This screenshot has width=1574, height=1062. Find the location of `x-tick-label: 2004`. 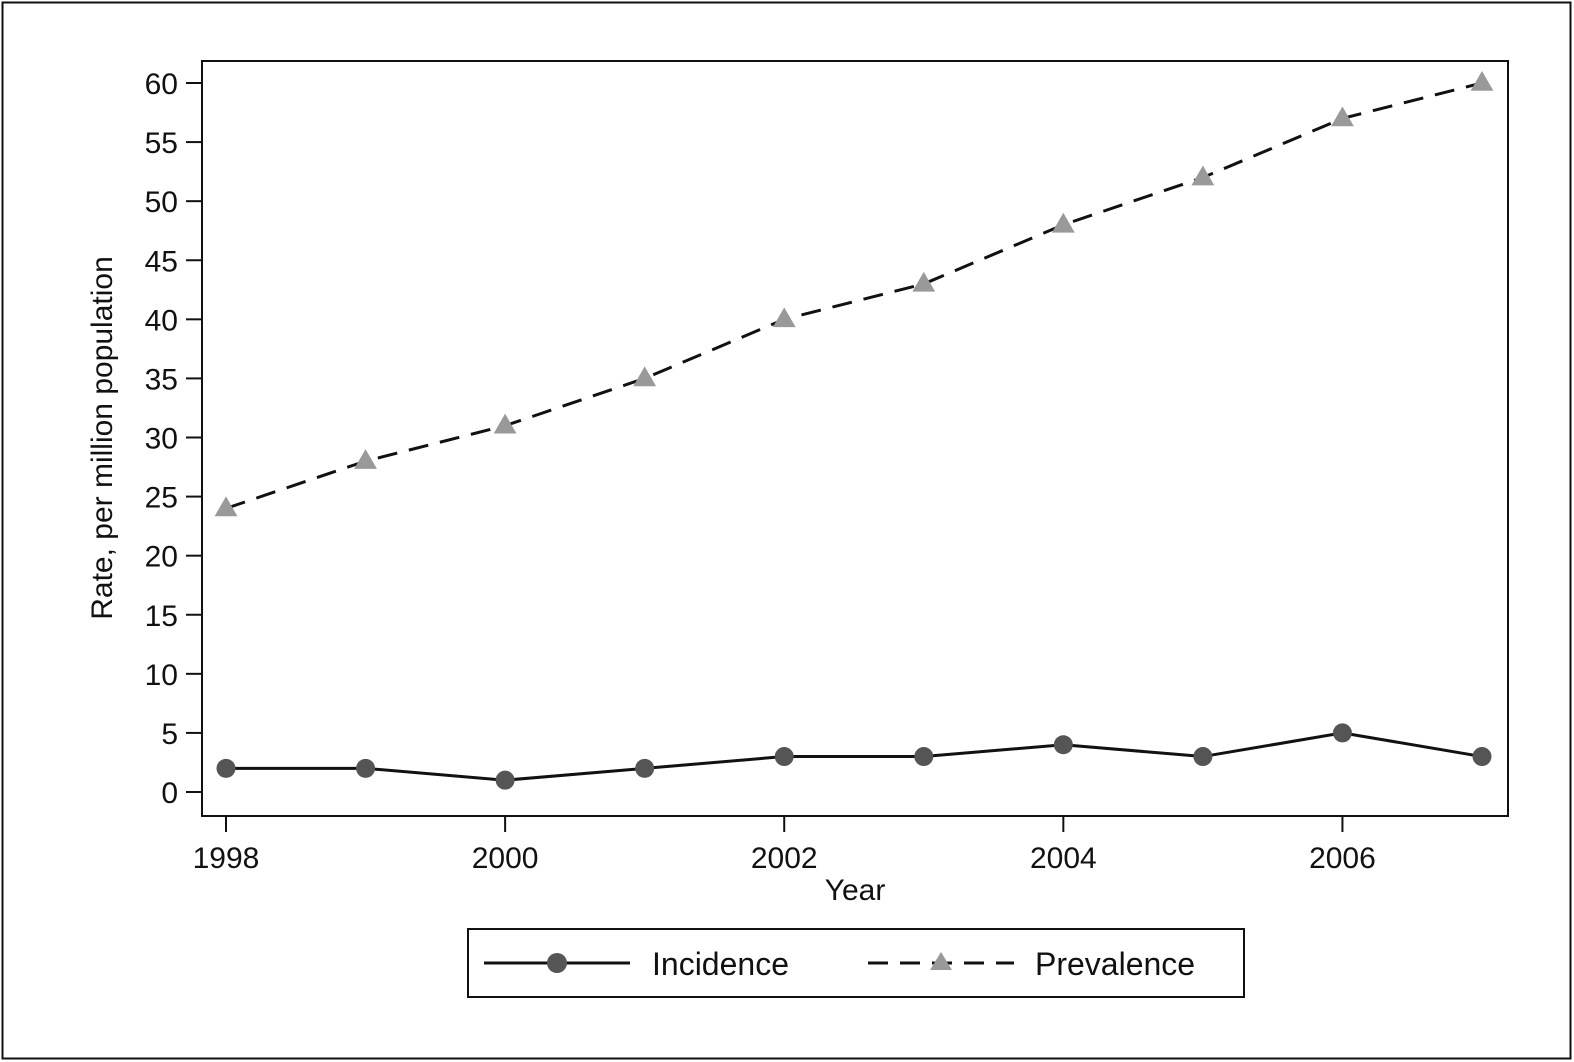

x-tick-label: 2004 is located at coordinates (1063, 858).